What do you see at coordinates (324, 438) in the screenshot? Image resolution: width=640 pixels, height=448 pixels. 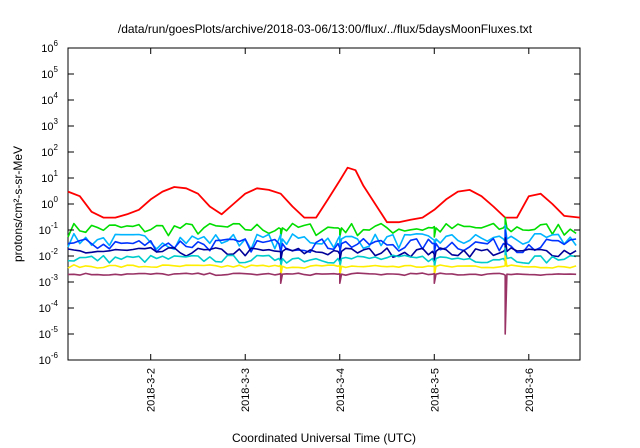 I see `x-axis-label: Coordinated Universal Time (UTC)` at bounding box center [324, 438].